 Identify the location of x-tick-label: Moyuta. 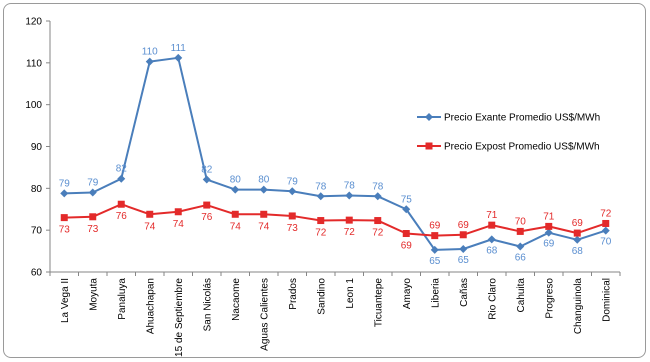
(93, 294).